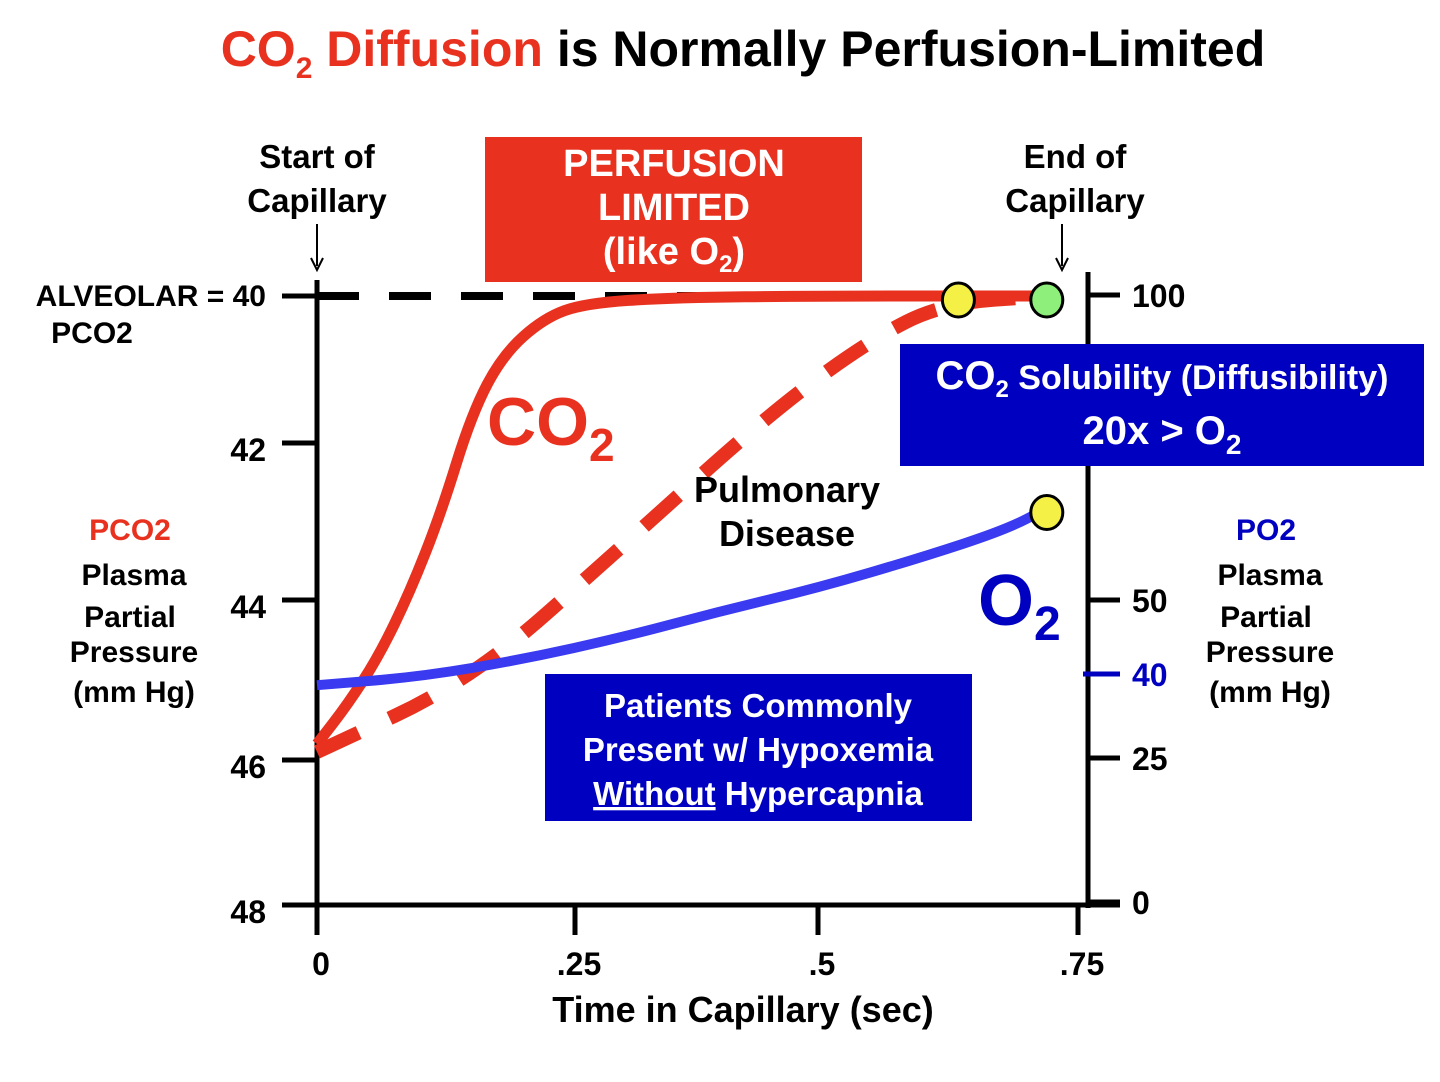 This screenshot has width=1440, height=1082. What do you see at coordinates (248, 450) in the screenshot?
I see `left-tick-label: 42` at bounding box center [248, 450].